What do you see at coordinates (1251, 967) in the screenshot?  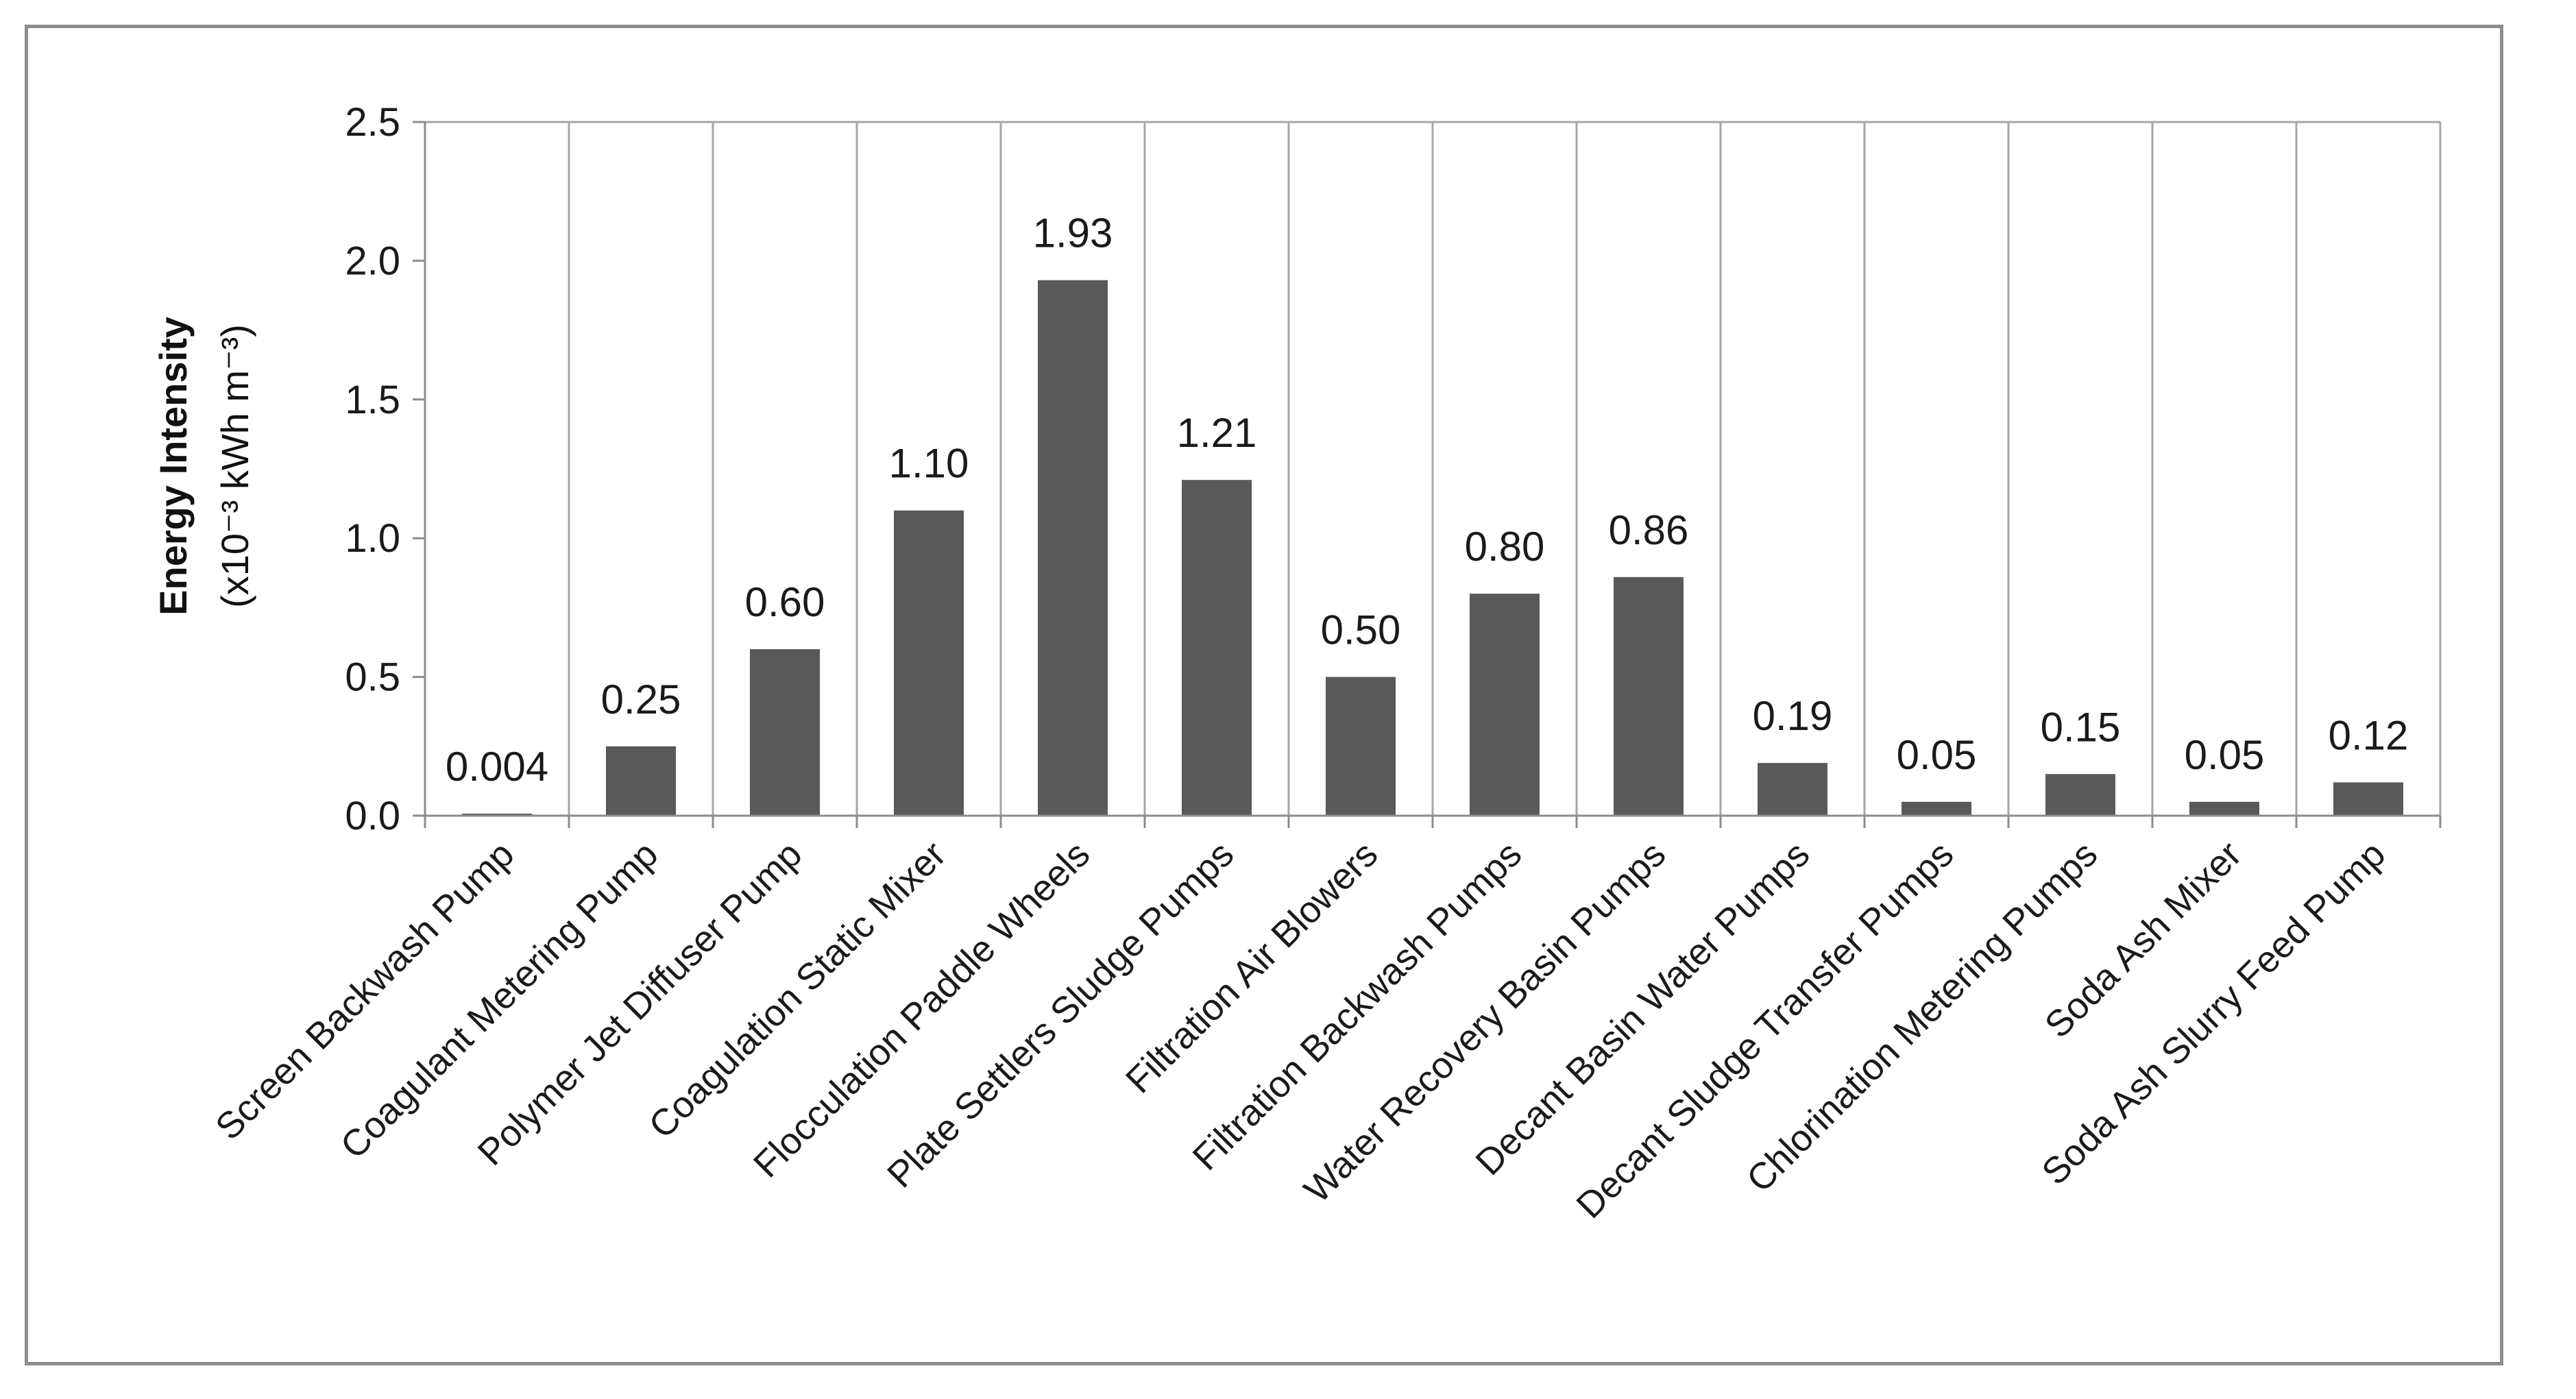 I see `category-label: Filtration Air Blowers` at bounding box center [1251, 967].